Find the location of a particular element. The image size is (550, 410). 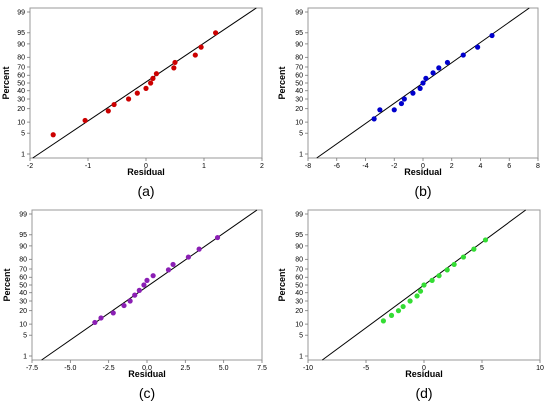

x-axis-ticks: -2 -1 0 1 2 is located at coordinates (145, 164).